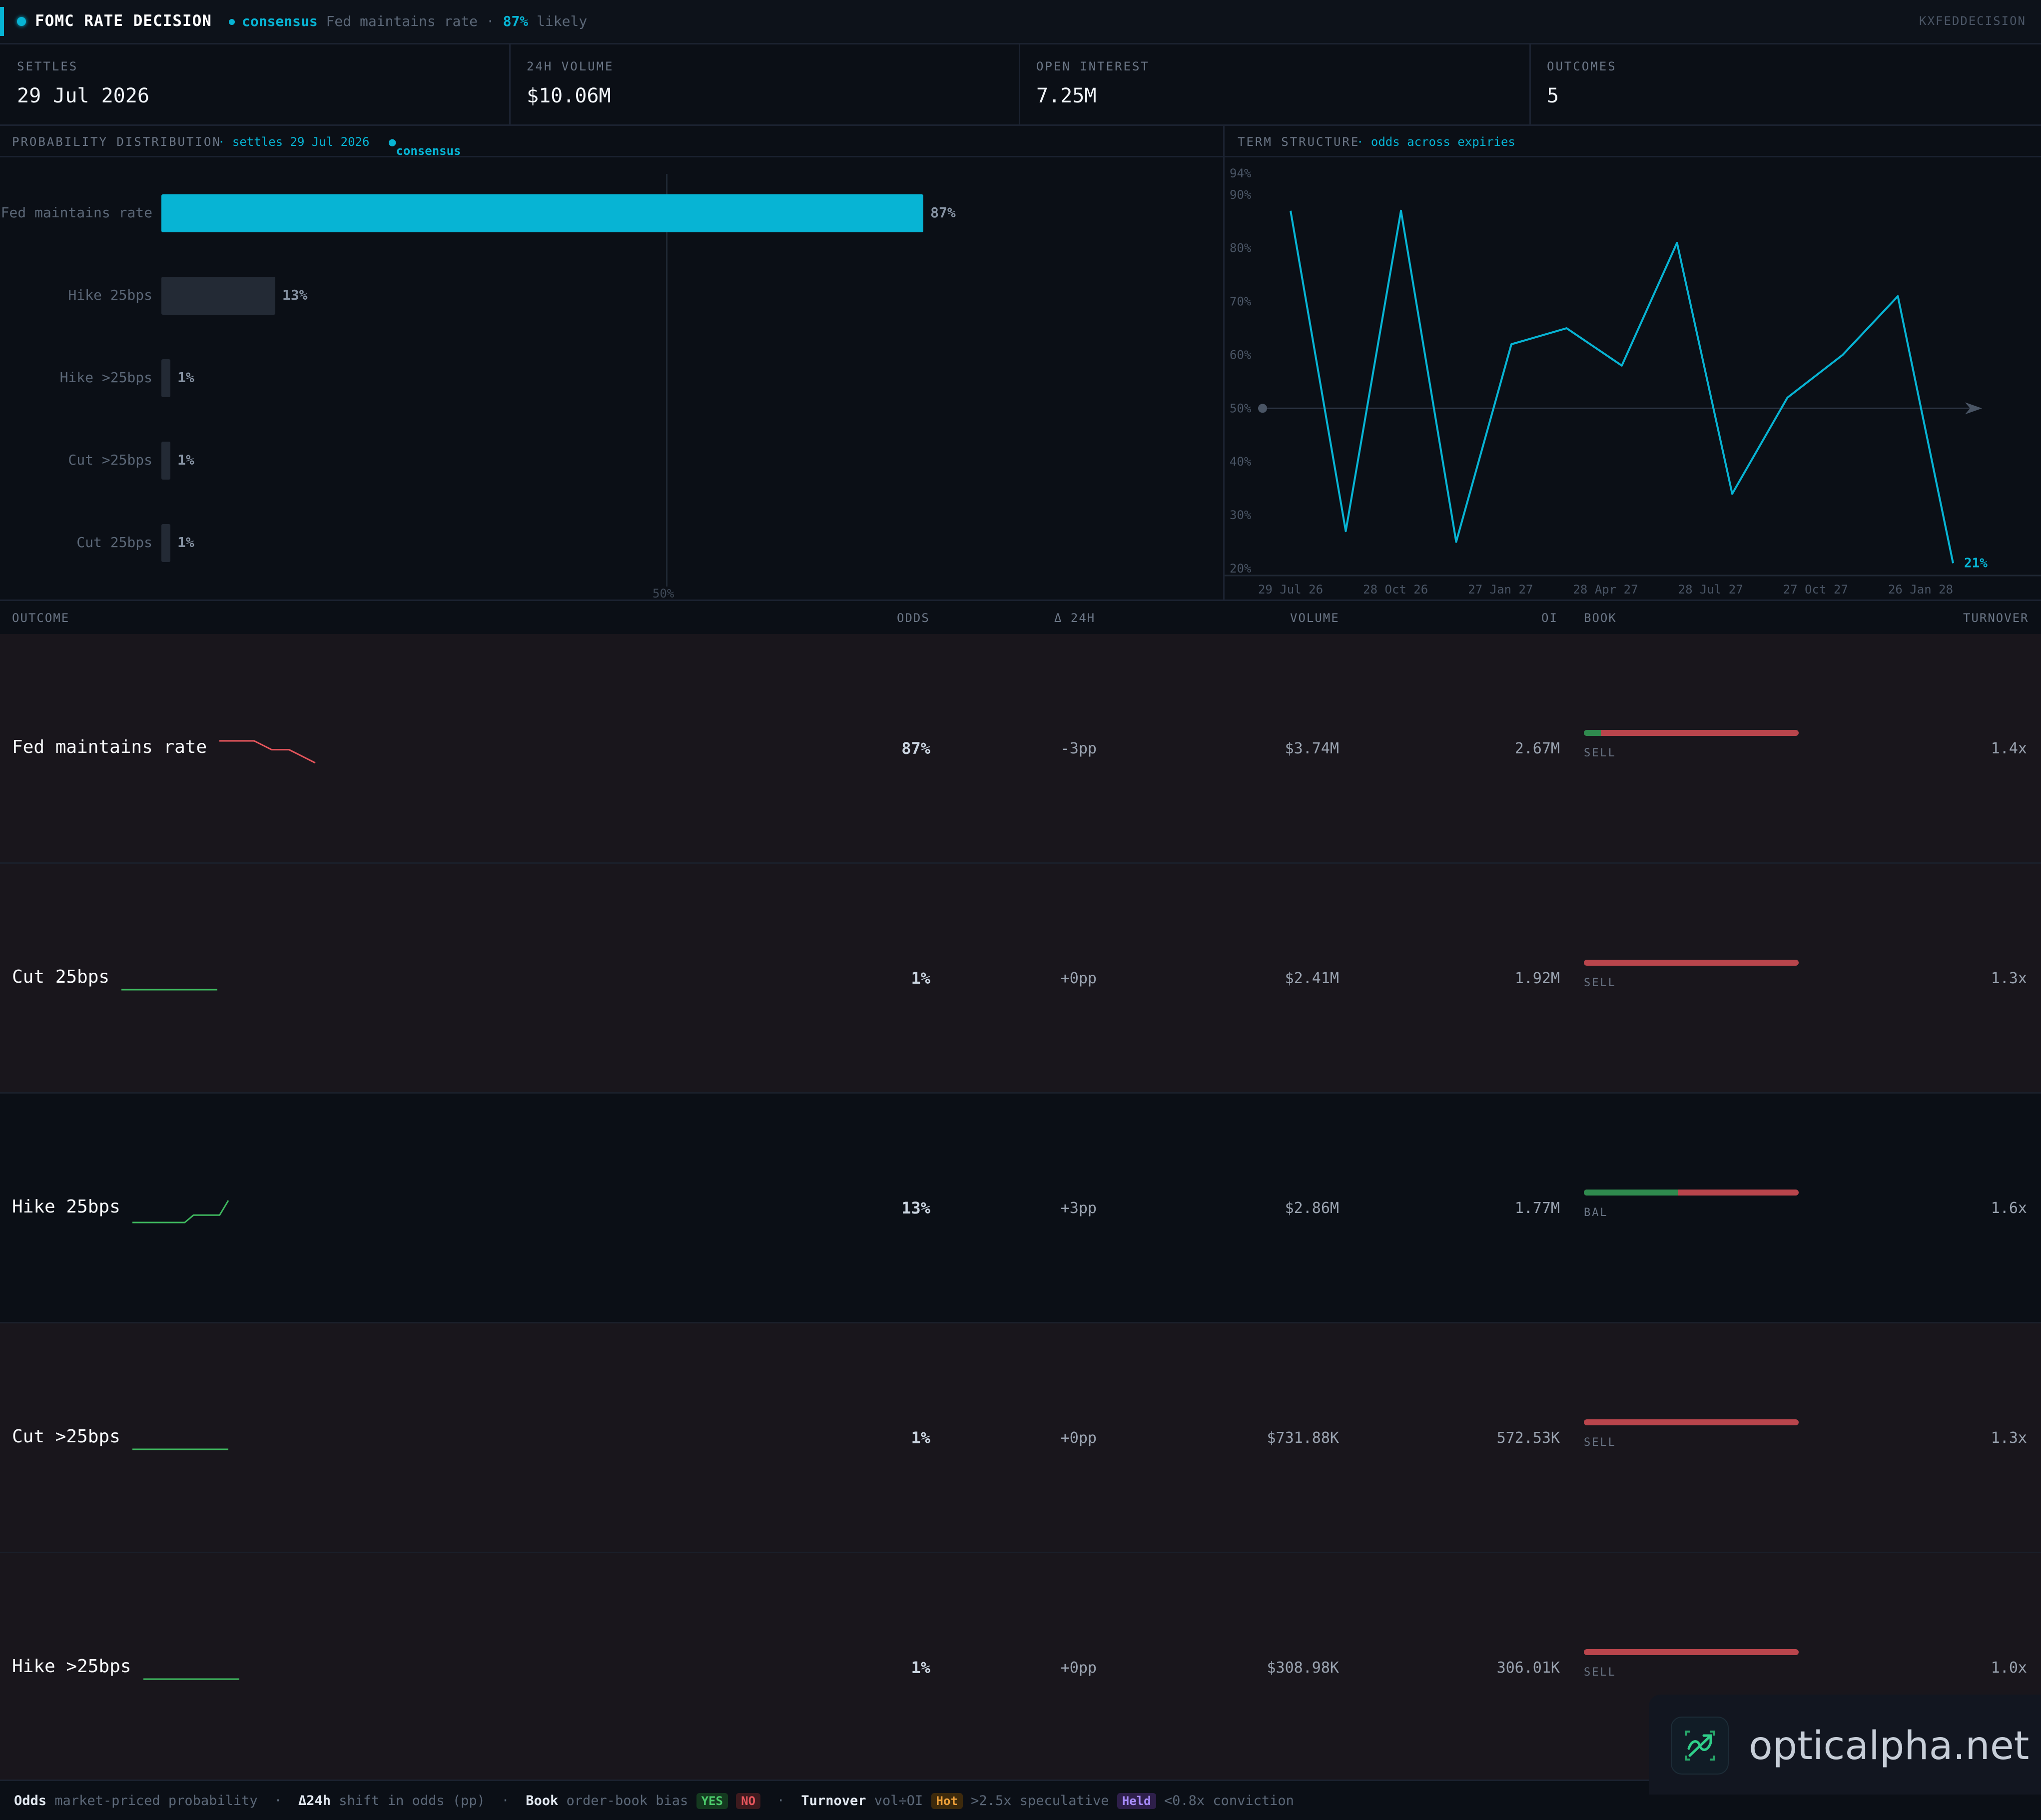  What do you see at coordinates (712, 1801) in the screenshot?
I see `legend-yes-pill: YES` at bounding box center [712, 1801].